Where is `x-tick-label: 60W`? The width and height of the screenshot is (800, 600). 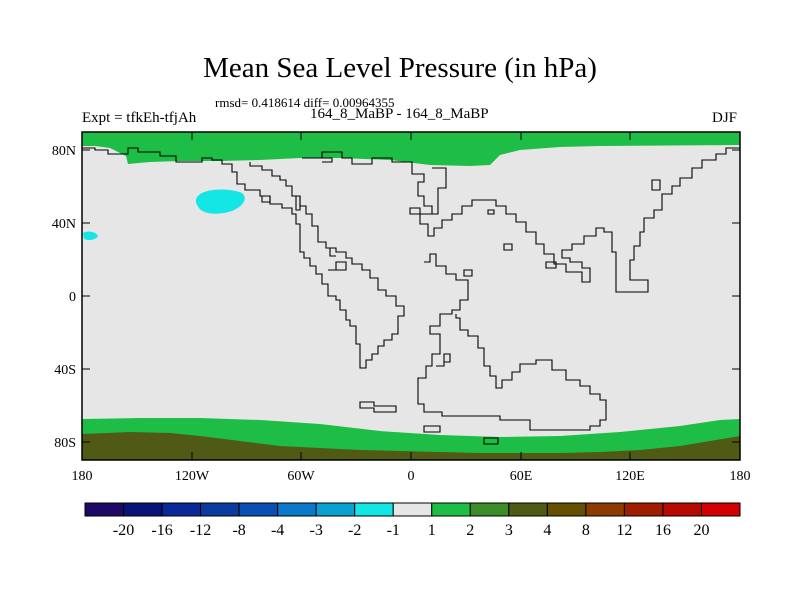 x-tick-label: 60W is located at coordinates (301, 476).